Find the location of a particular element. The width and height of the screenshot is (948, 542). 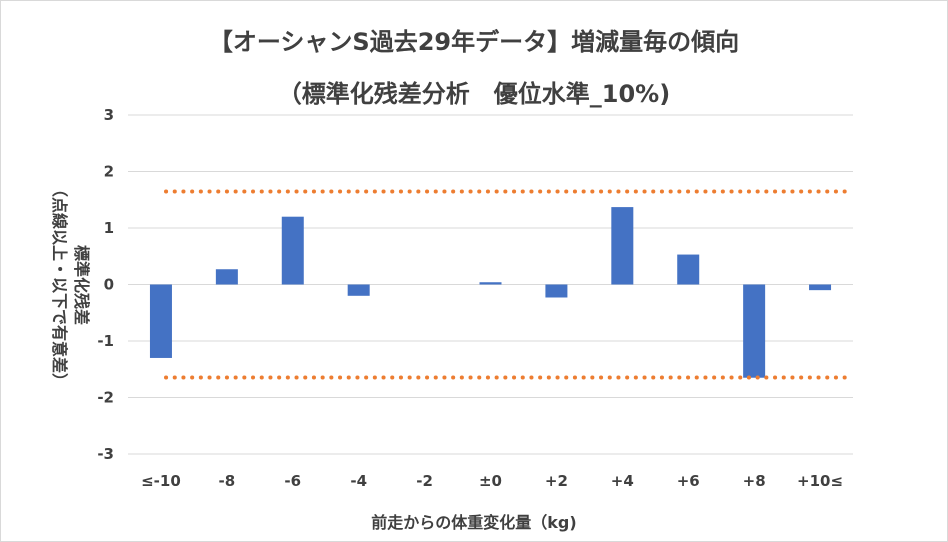

x-tick-label: +4 is located at coordinates (622, 481).